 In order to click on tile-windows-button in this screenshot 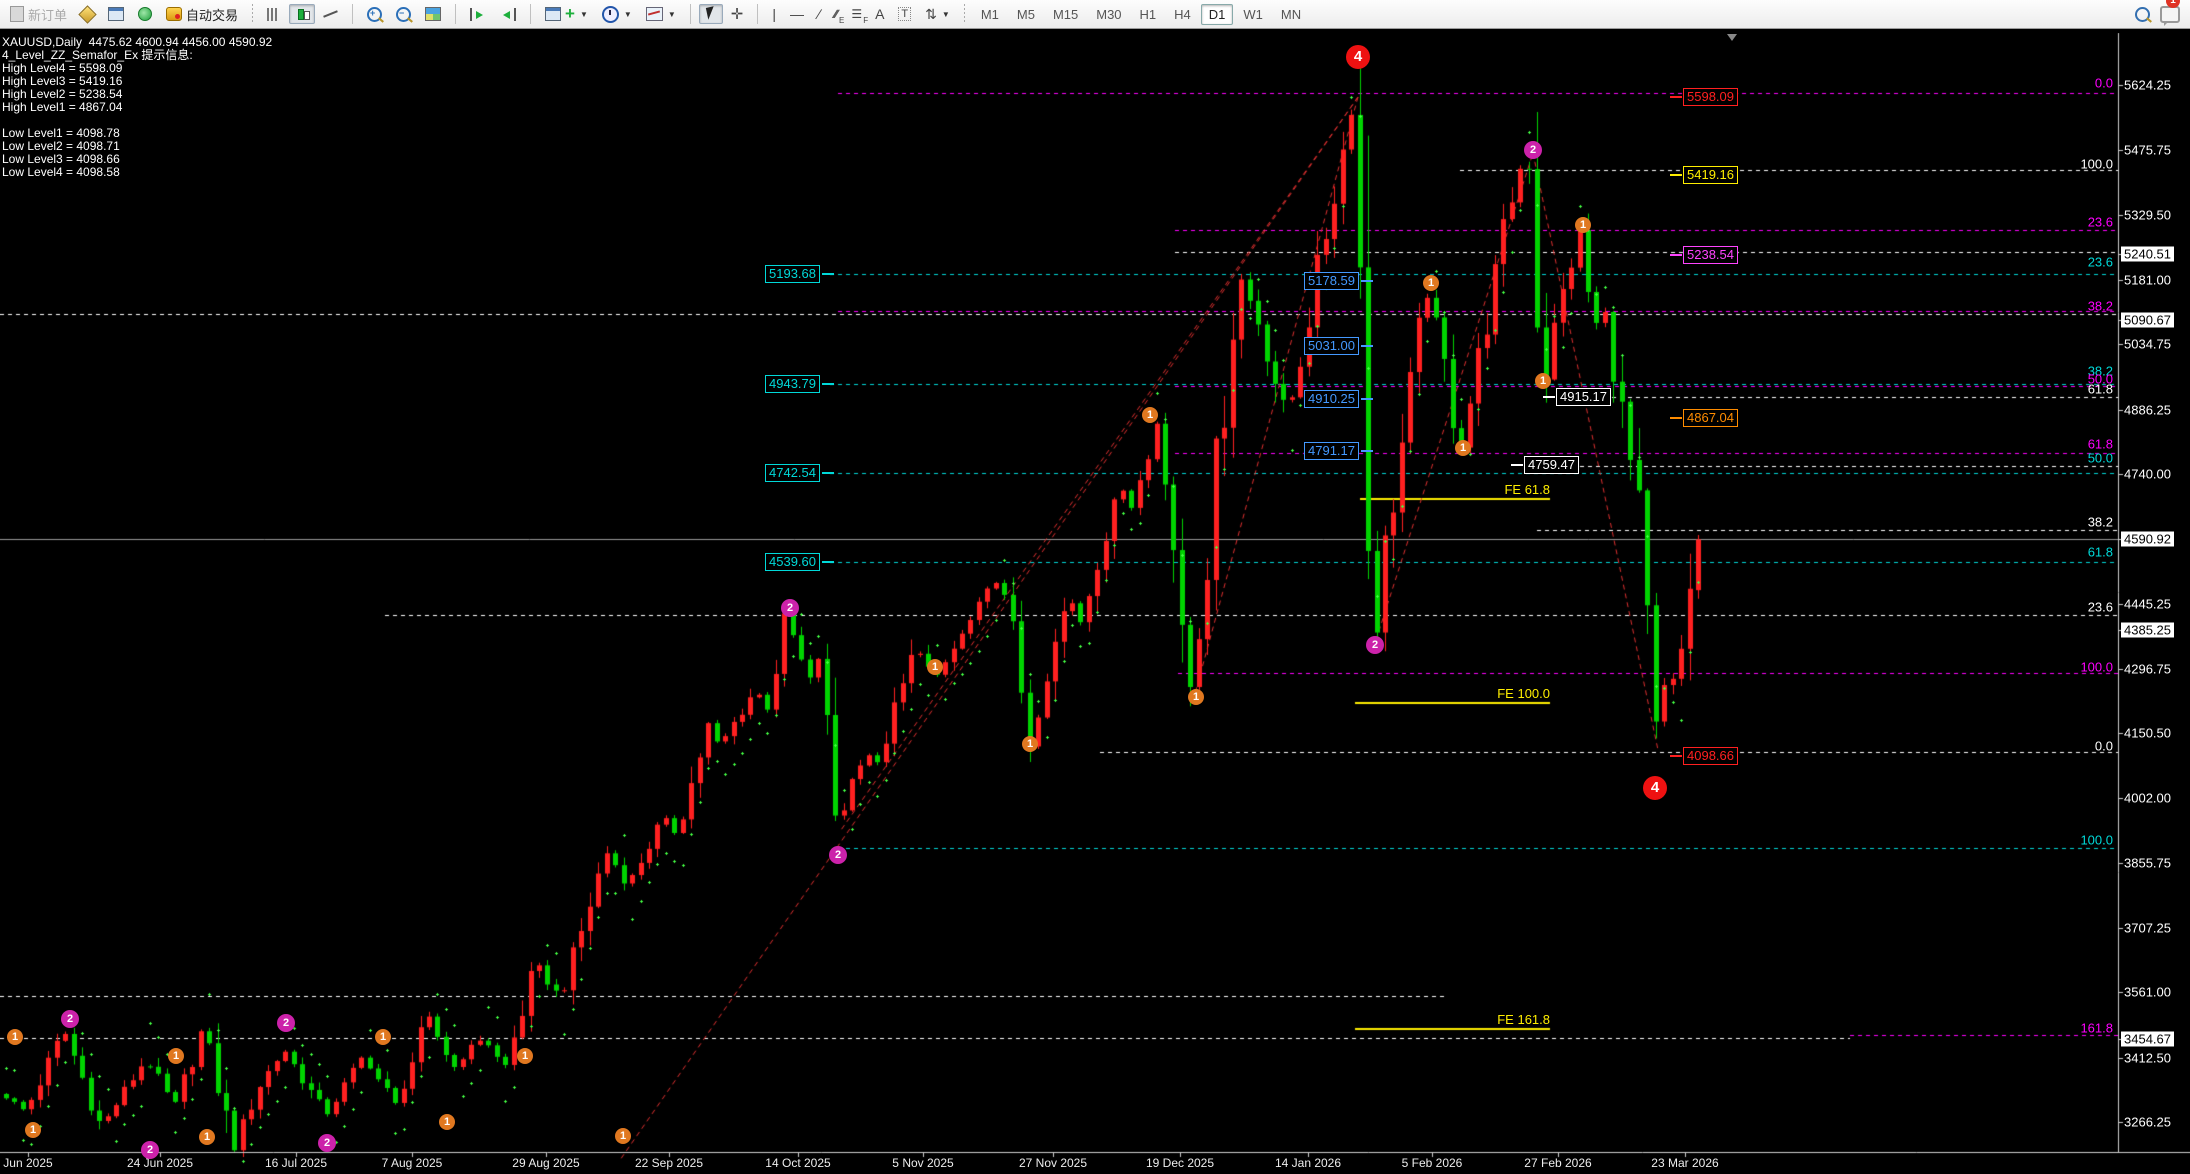, I will do `click(433, 14)`.